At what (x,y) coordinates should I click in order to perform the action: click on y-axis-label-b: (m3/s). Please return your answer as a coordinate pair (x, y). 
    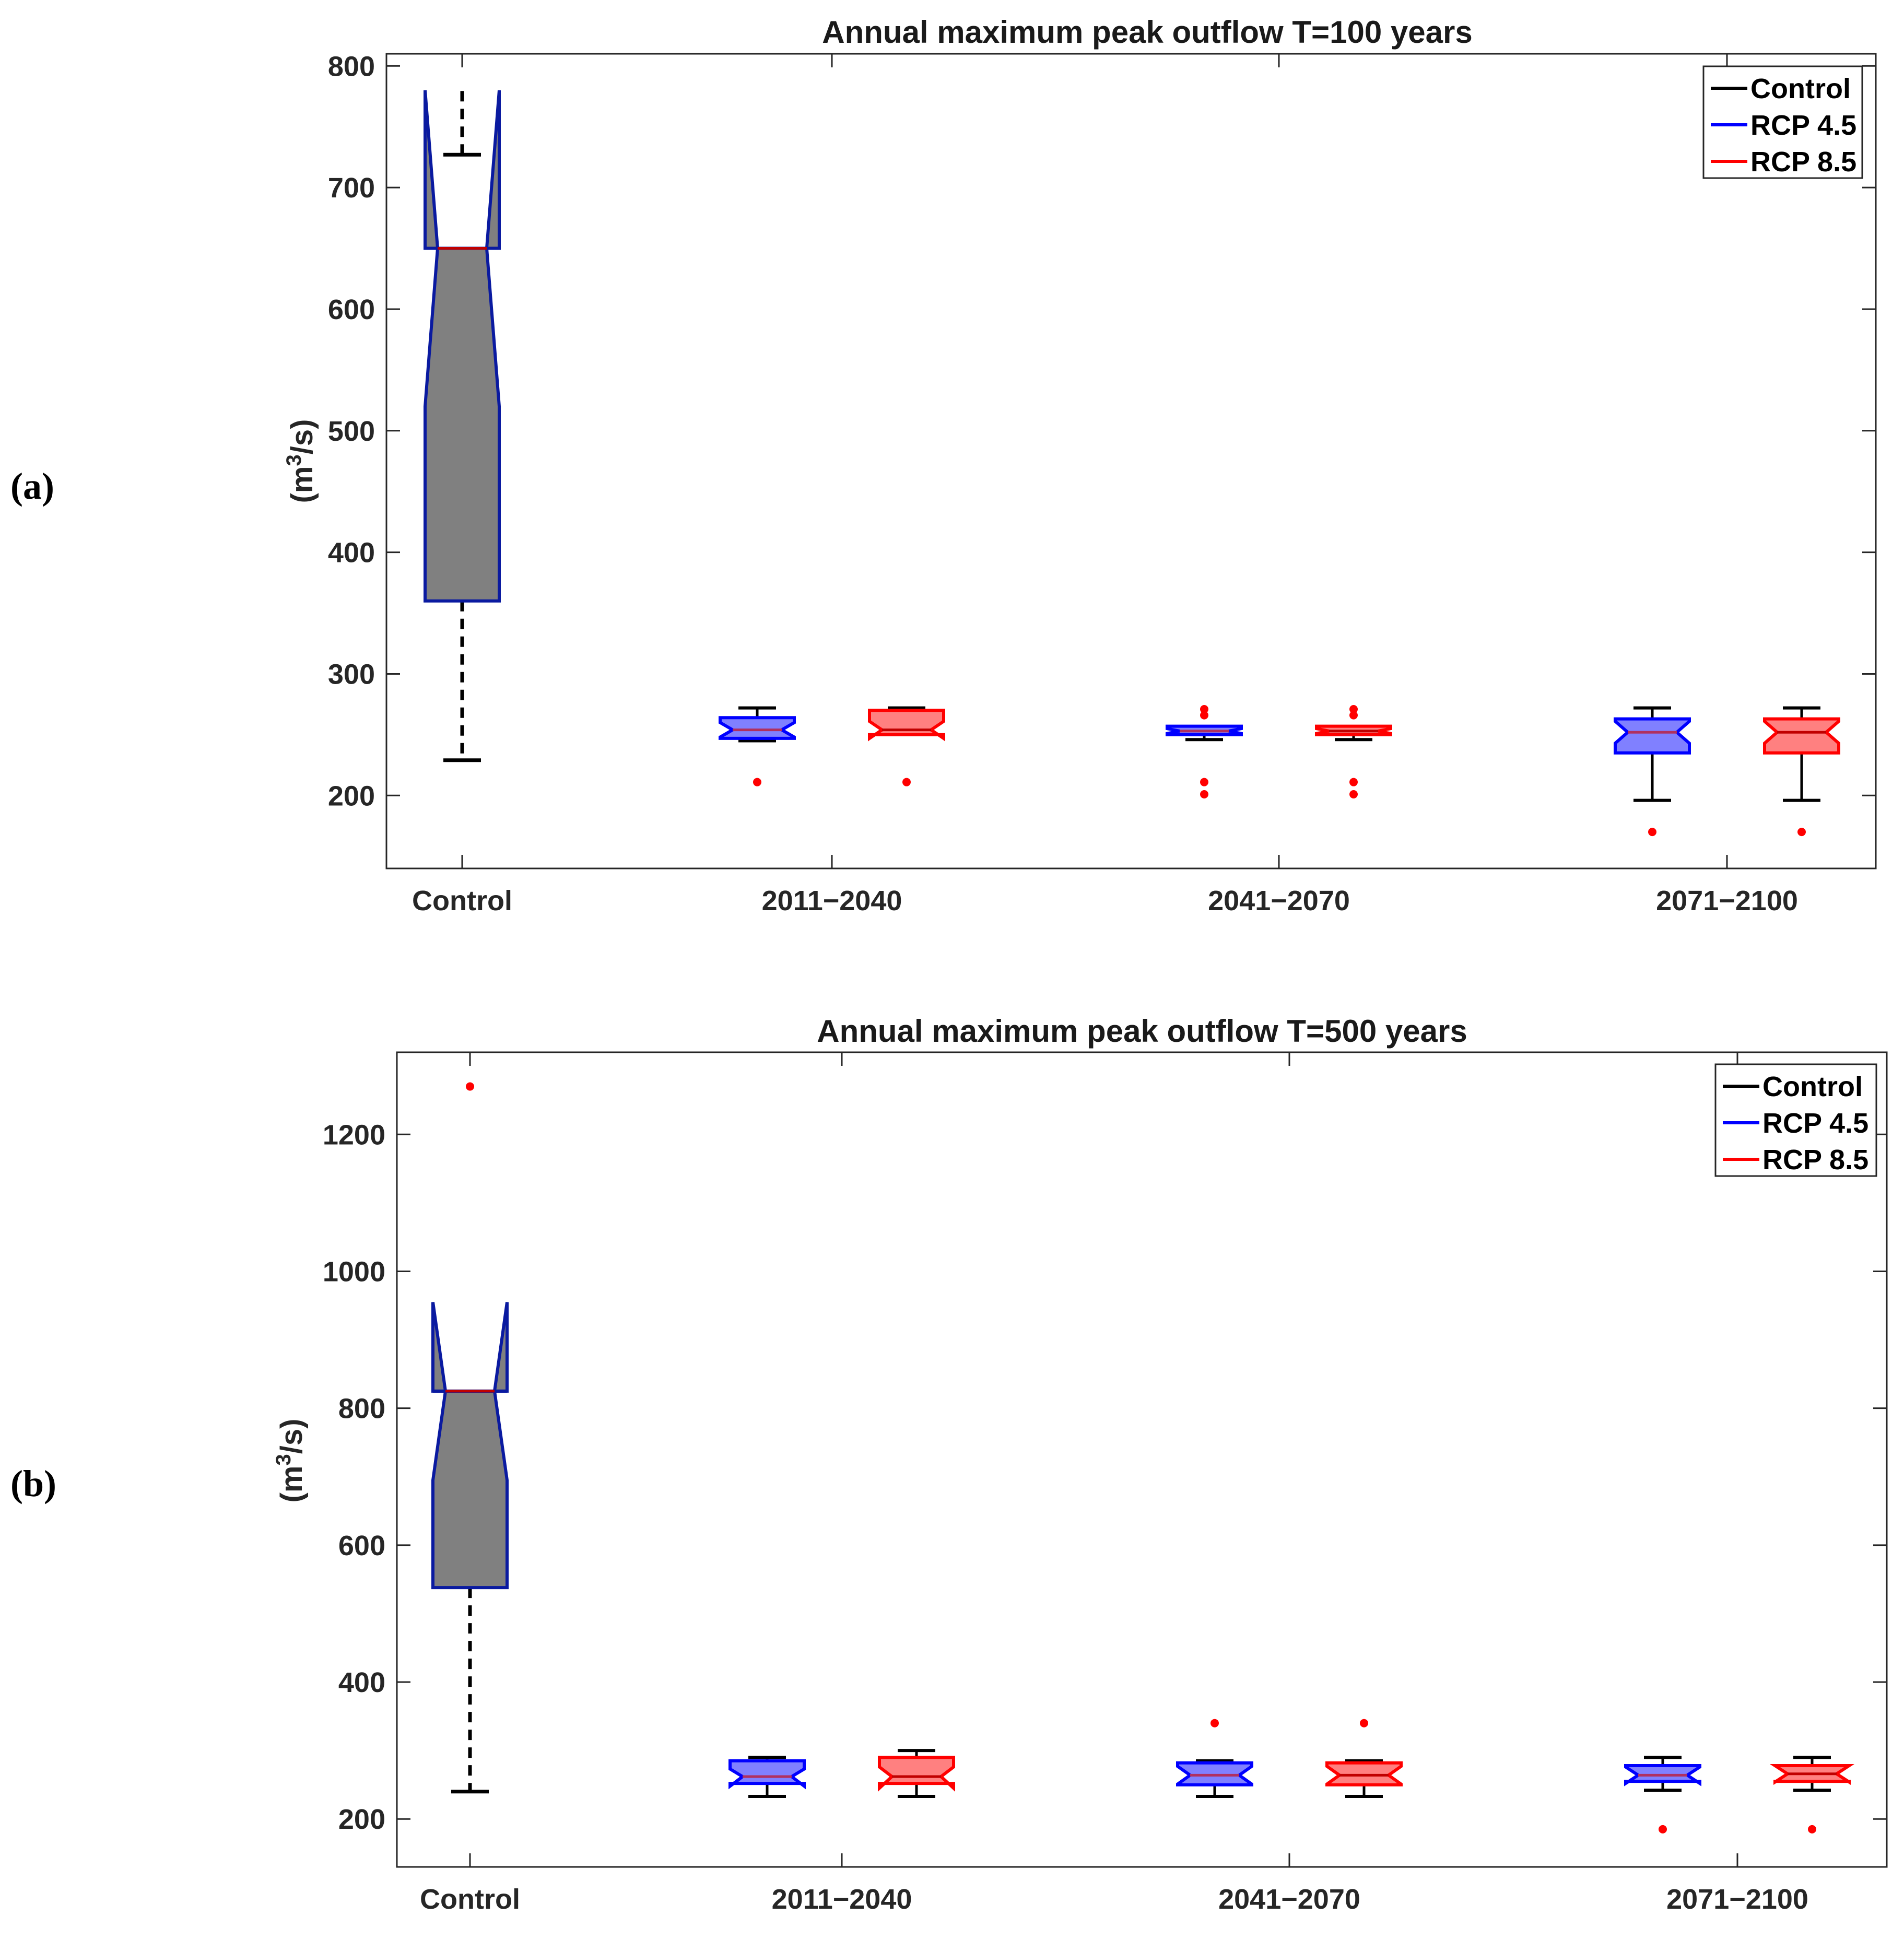
    Looking at the image, I should click on (290, 1461).